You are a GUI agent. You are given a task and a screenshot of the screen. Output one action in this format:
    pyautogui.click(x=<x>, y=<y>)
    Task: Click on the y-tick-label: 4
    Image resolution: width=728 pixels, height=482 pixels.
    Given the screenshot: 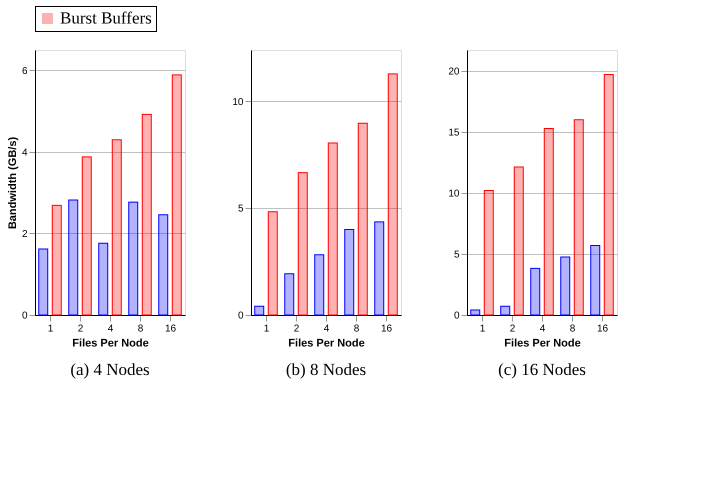 What is the action you would take?
    pyautogui.click(x=25, y=152)
    